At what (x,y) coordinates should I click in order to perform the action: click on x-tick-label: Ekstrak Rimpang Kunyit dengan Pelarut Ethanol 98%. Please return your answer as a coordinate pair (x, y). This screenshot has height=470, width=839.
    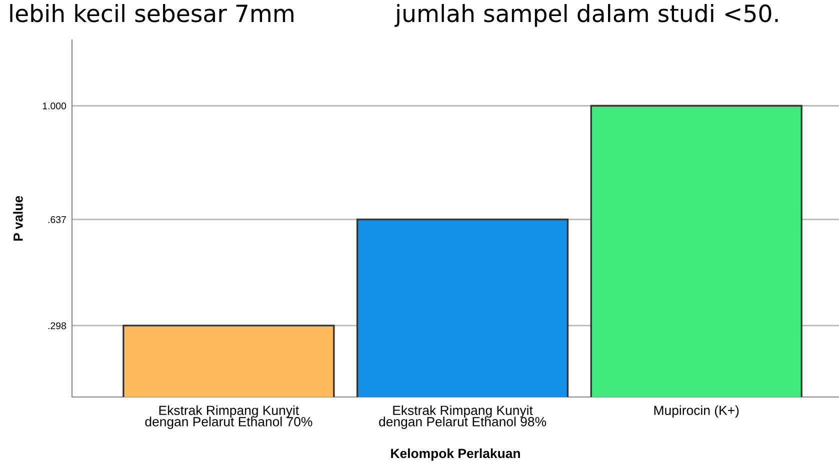
    Looking at the image, I should click on (462, 417).